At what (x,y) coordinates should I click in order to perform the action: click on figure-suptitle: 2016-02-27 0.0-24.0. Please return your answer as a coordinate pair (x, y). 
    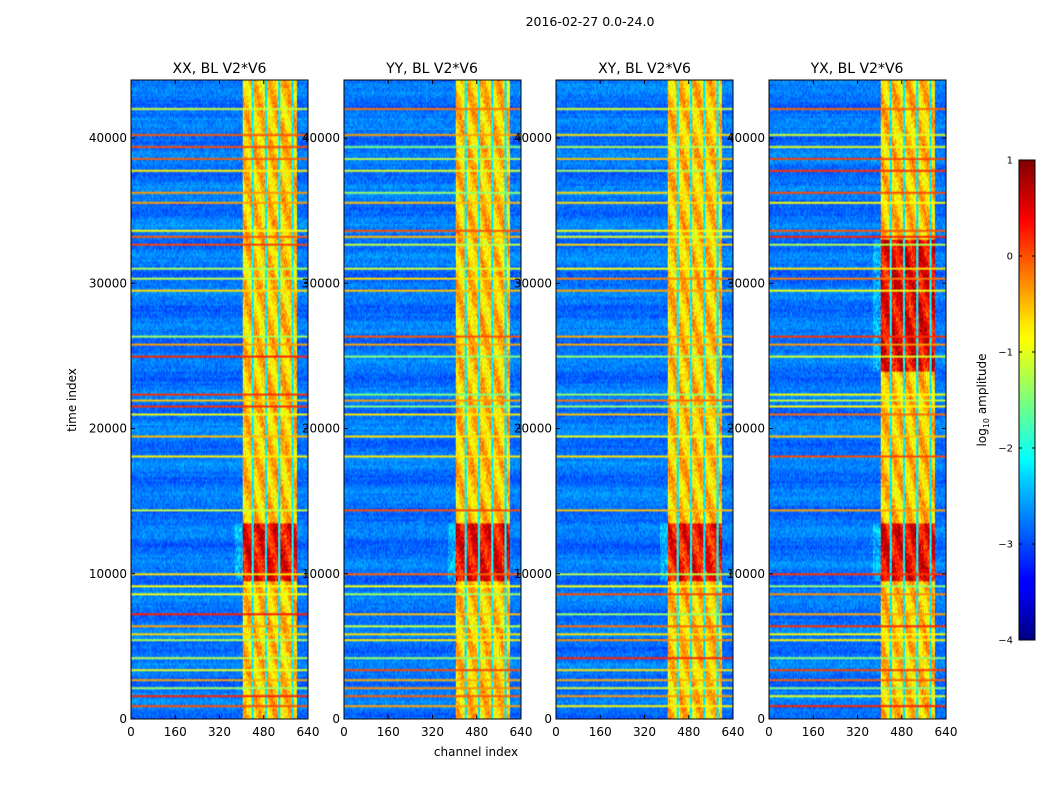
    Looking at the image, I should click on (590, 21).